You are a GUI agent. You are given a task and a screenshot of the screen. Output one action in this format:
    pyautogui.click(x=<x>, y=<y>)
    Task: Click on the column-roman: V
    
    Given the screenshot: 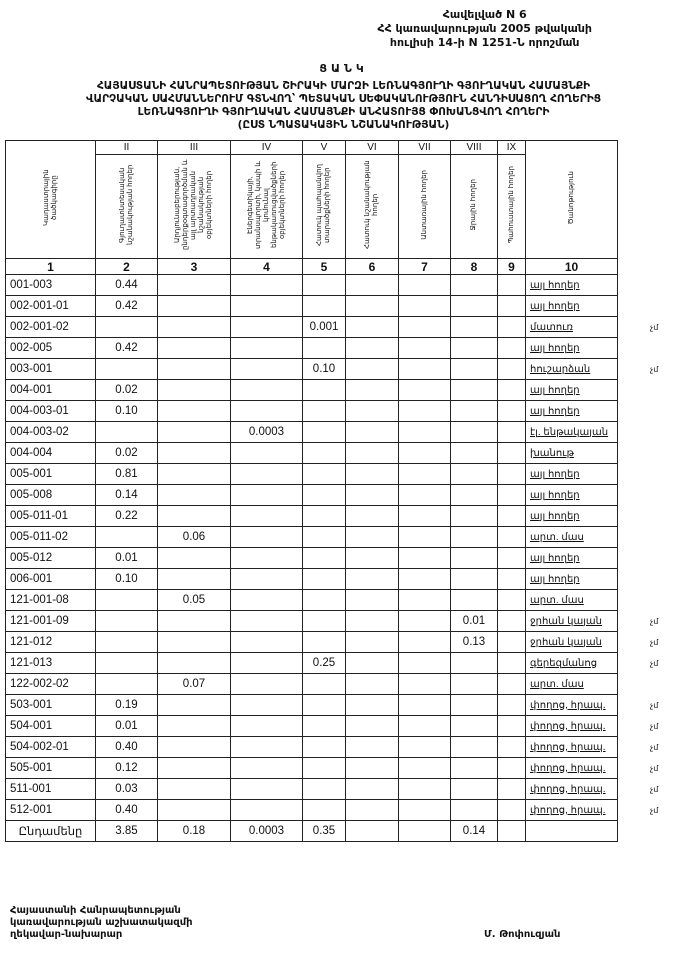 What is the action you would take?
    pyautogui.click(x=324, y=147)
    